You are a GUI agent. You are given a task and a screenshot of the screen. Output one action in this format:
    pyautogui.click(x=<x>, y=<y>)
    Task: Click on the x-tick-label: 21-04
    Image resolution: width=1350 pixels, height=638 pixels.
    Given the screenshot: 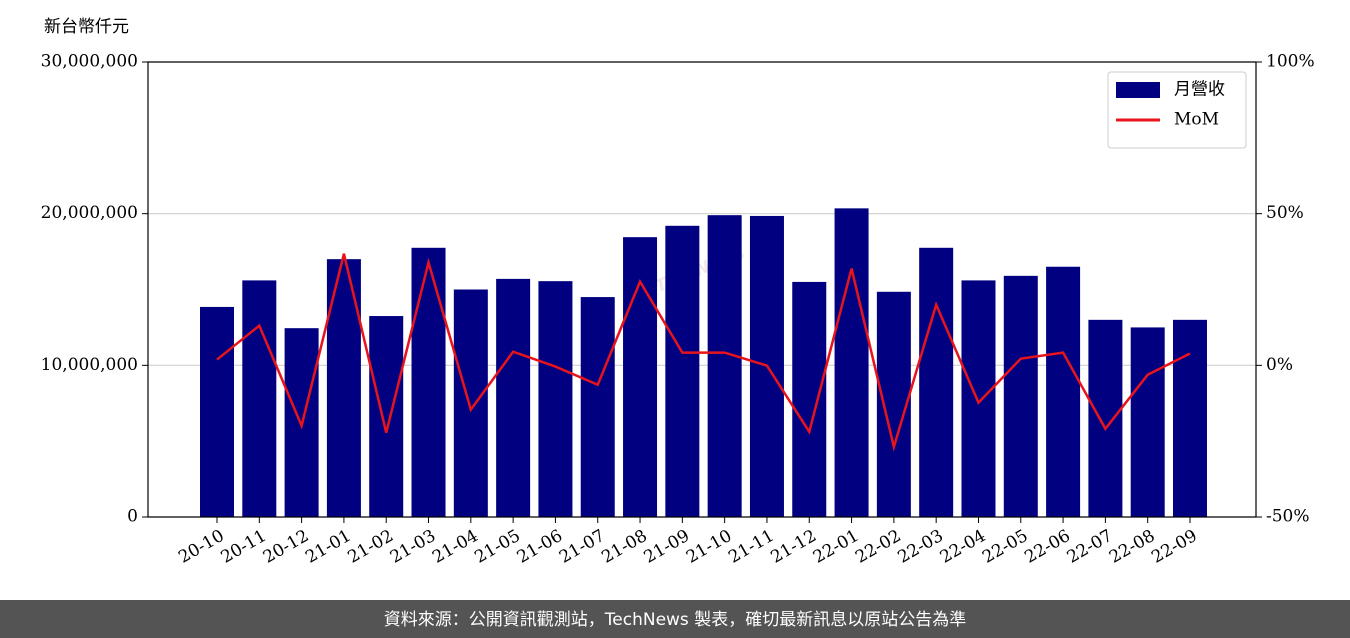 What is the action you would take?
    pyautogui.click(x=455, y=547)
    